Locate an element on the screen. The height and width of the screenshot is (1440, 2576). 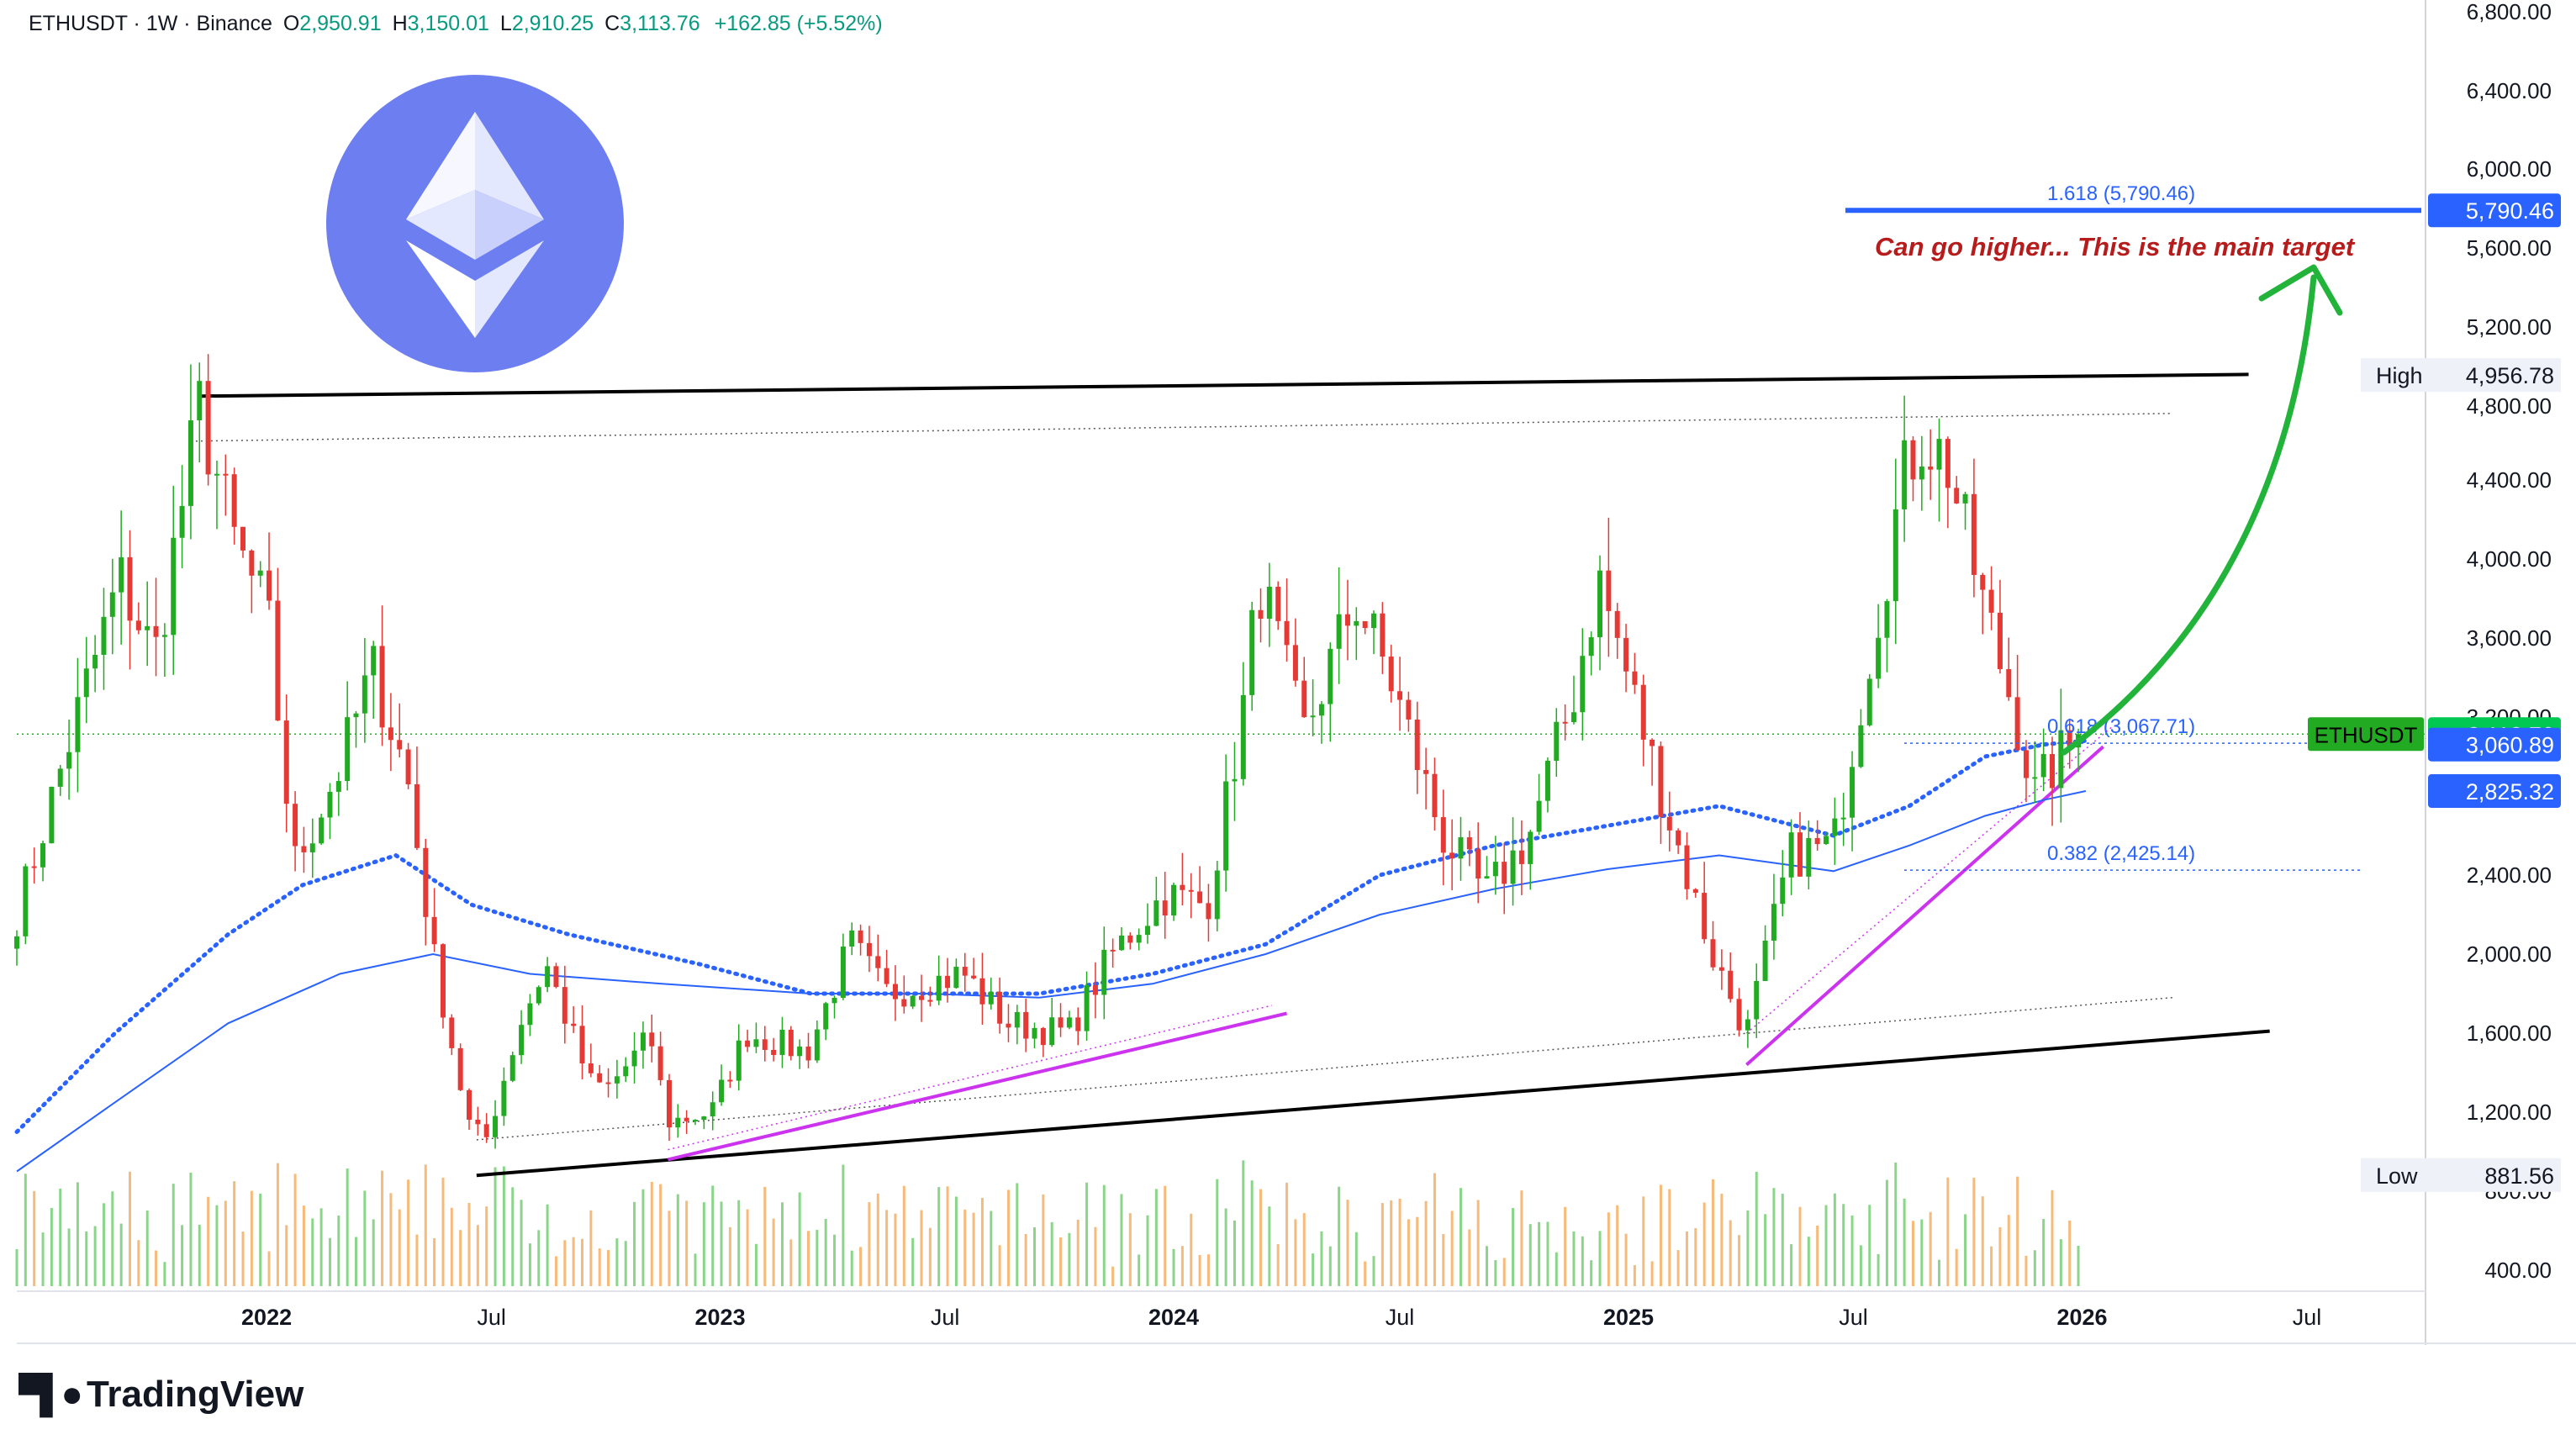
extreme-tag-label: Low is located at coordinates (2397, 1176).